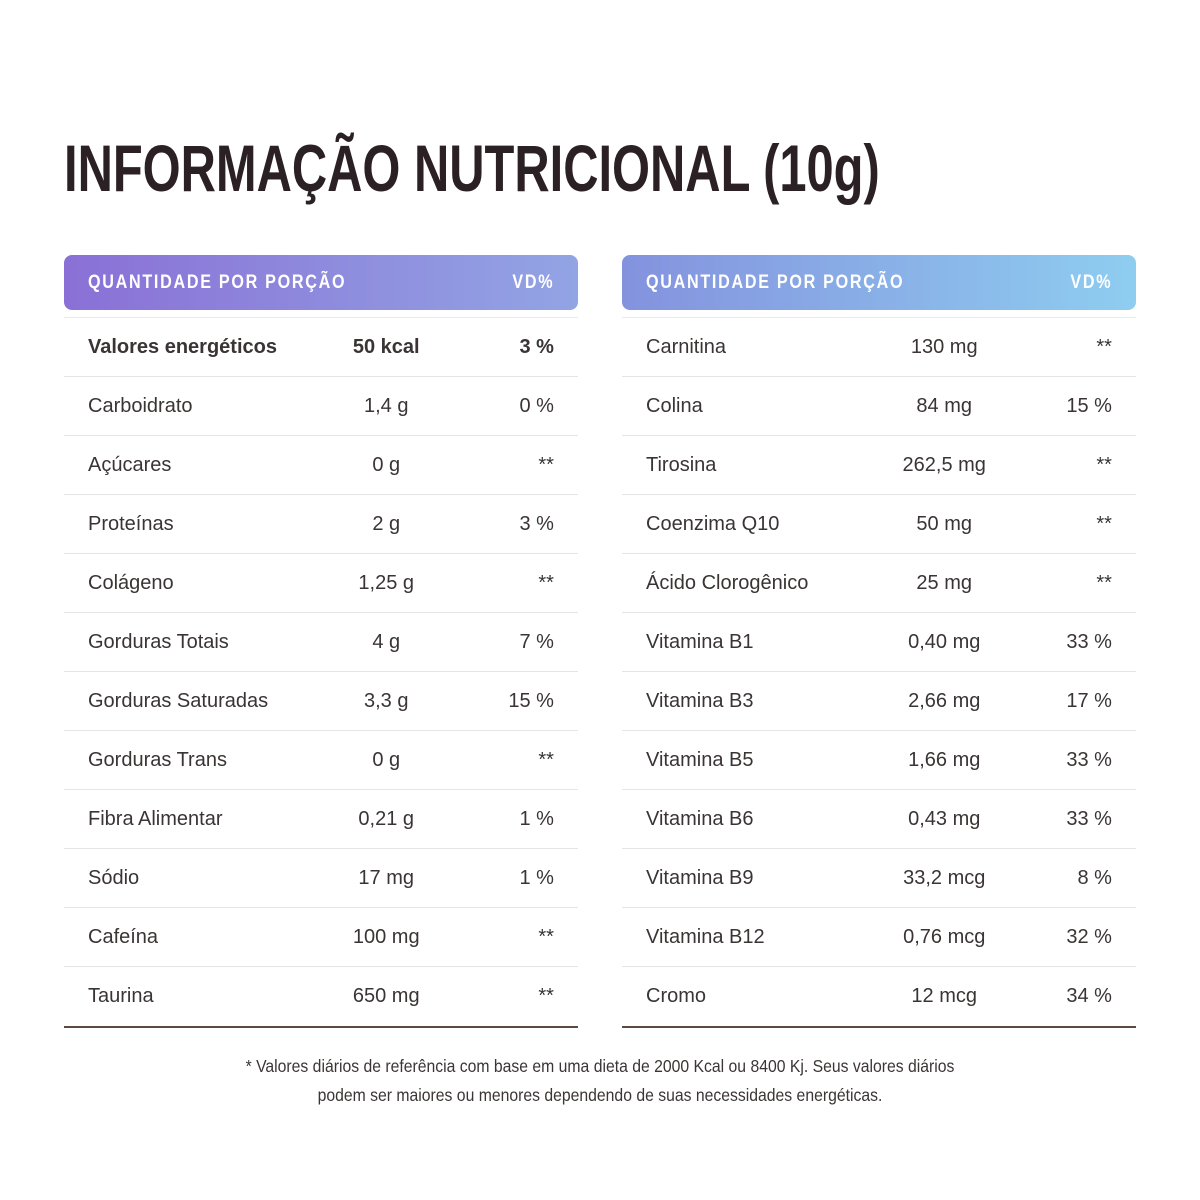 The image size is (1200, 1200). What do you see at coordinates (674, 405) in the screenshot?
I see `row-label: Colina` at bounding box center [674, 405].